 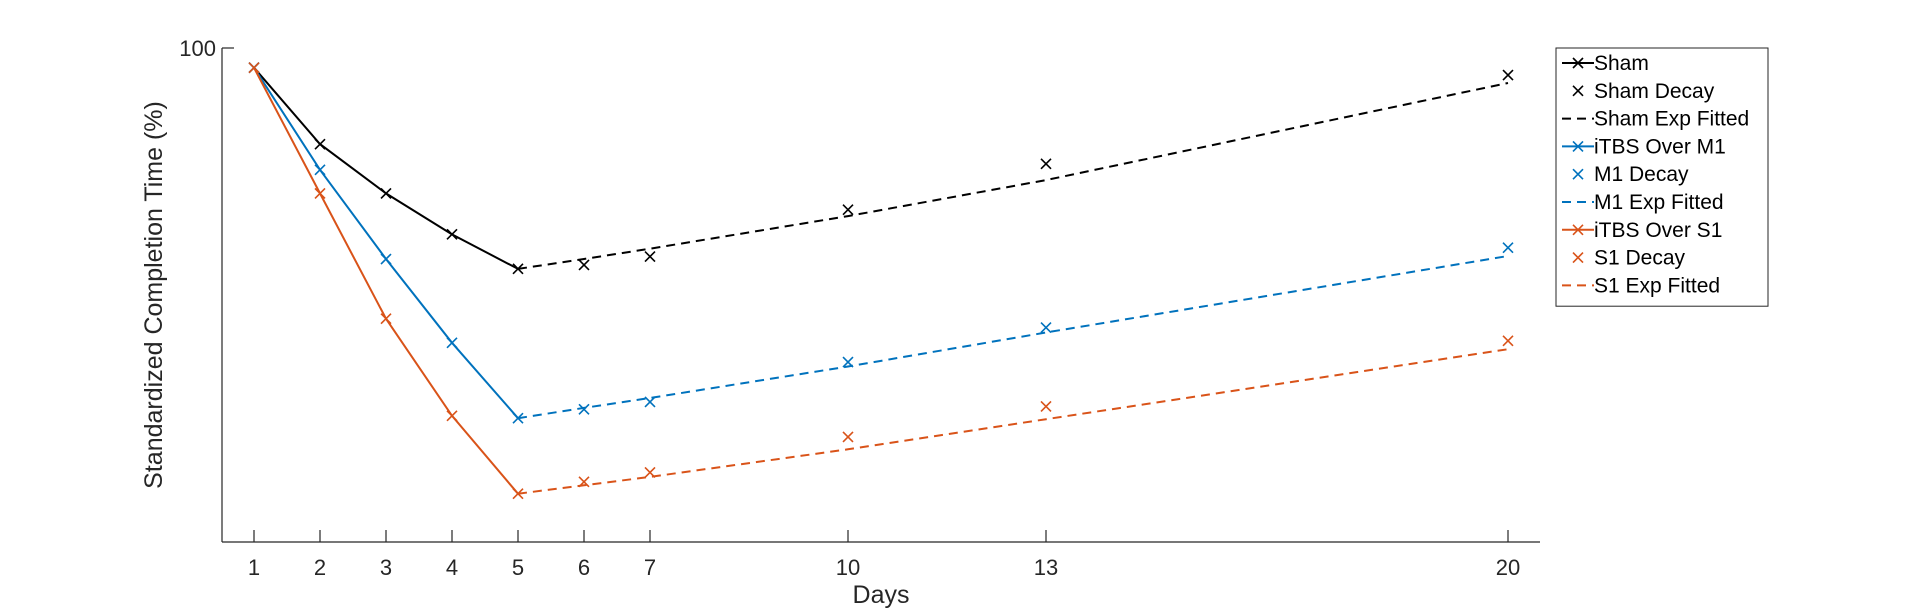 I want to click on s1-exp-fitted-line, so click(x=1013, y=421).